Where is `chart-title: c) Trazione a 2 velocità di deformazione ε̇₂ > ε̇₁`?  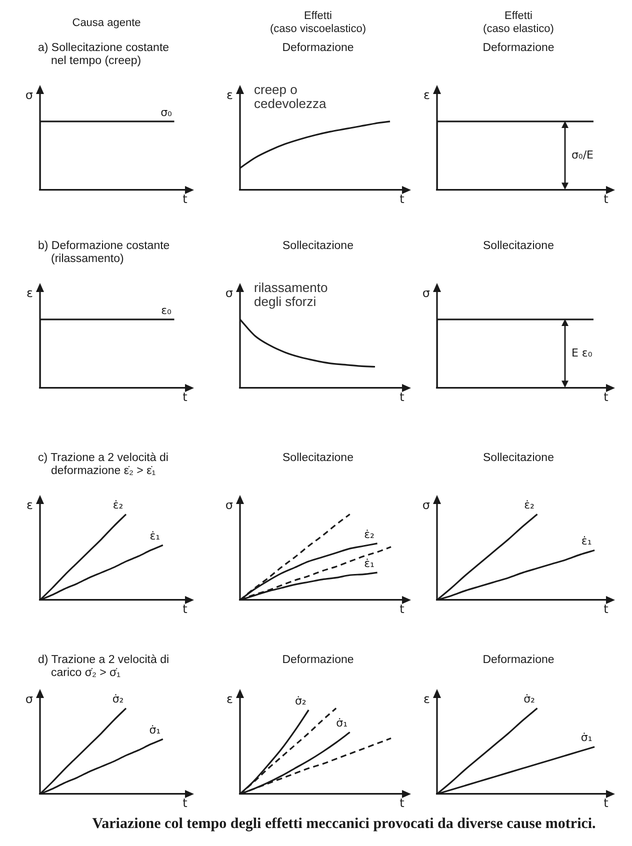
chart-title: c) Trazione a 2 velocità di deformazione ε̇₂ > ε̇₁ is located at coordinates (104, 465).